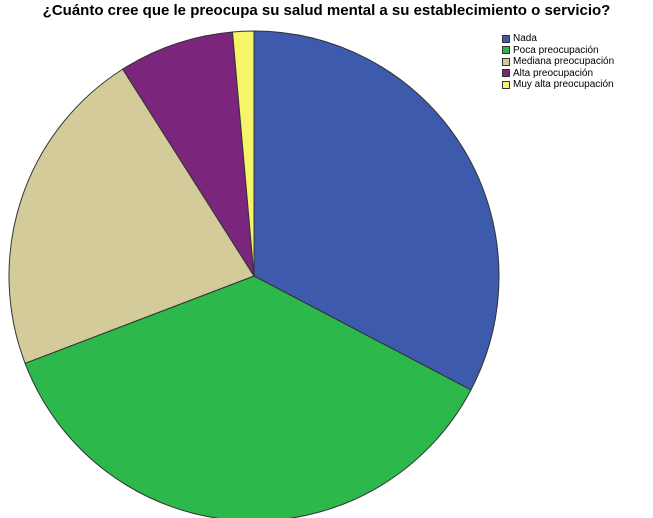 Image resolution: width=653 pixels, height=518 pixels. I want to click on legend-label: Poca preocupación, so click(556, 50).